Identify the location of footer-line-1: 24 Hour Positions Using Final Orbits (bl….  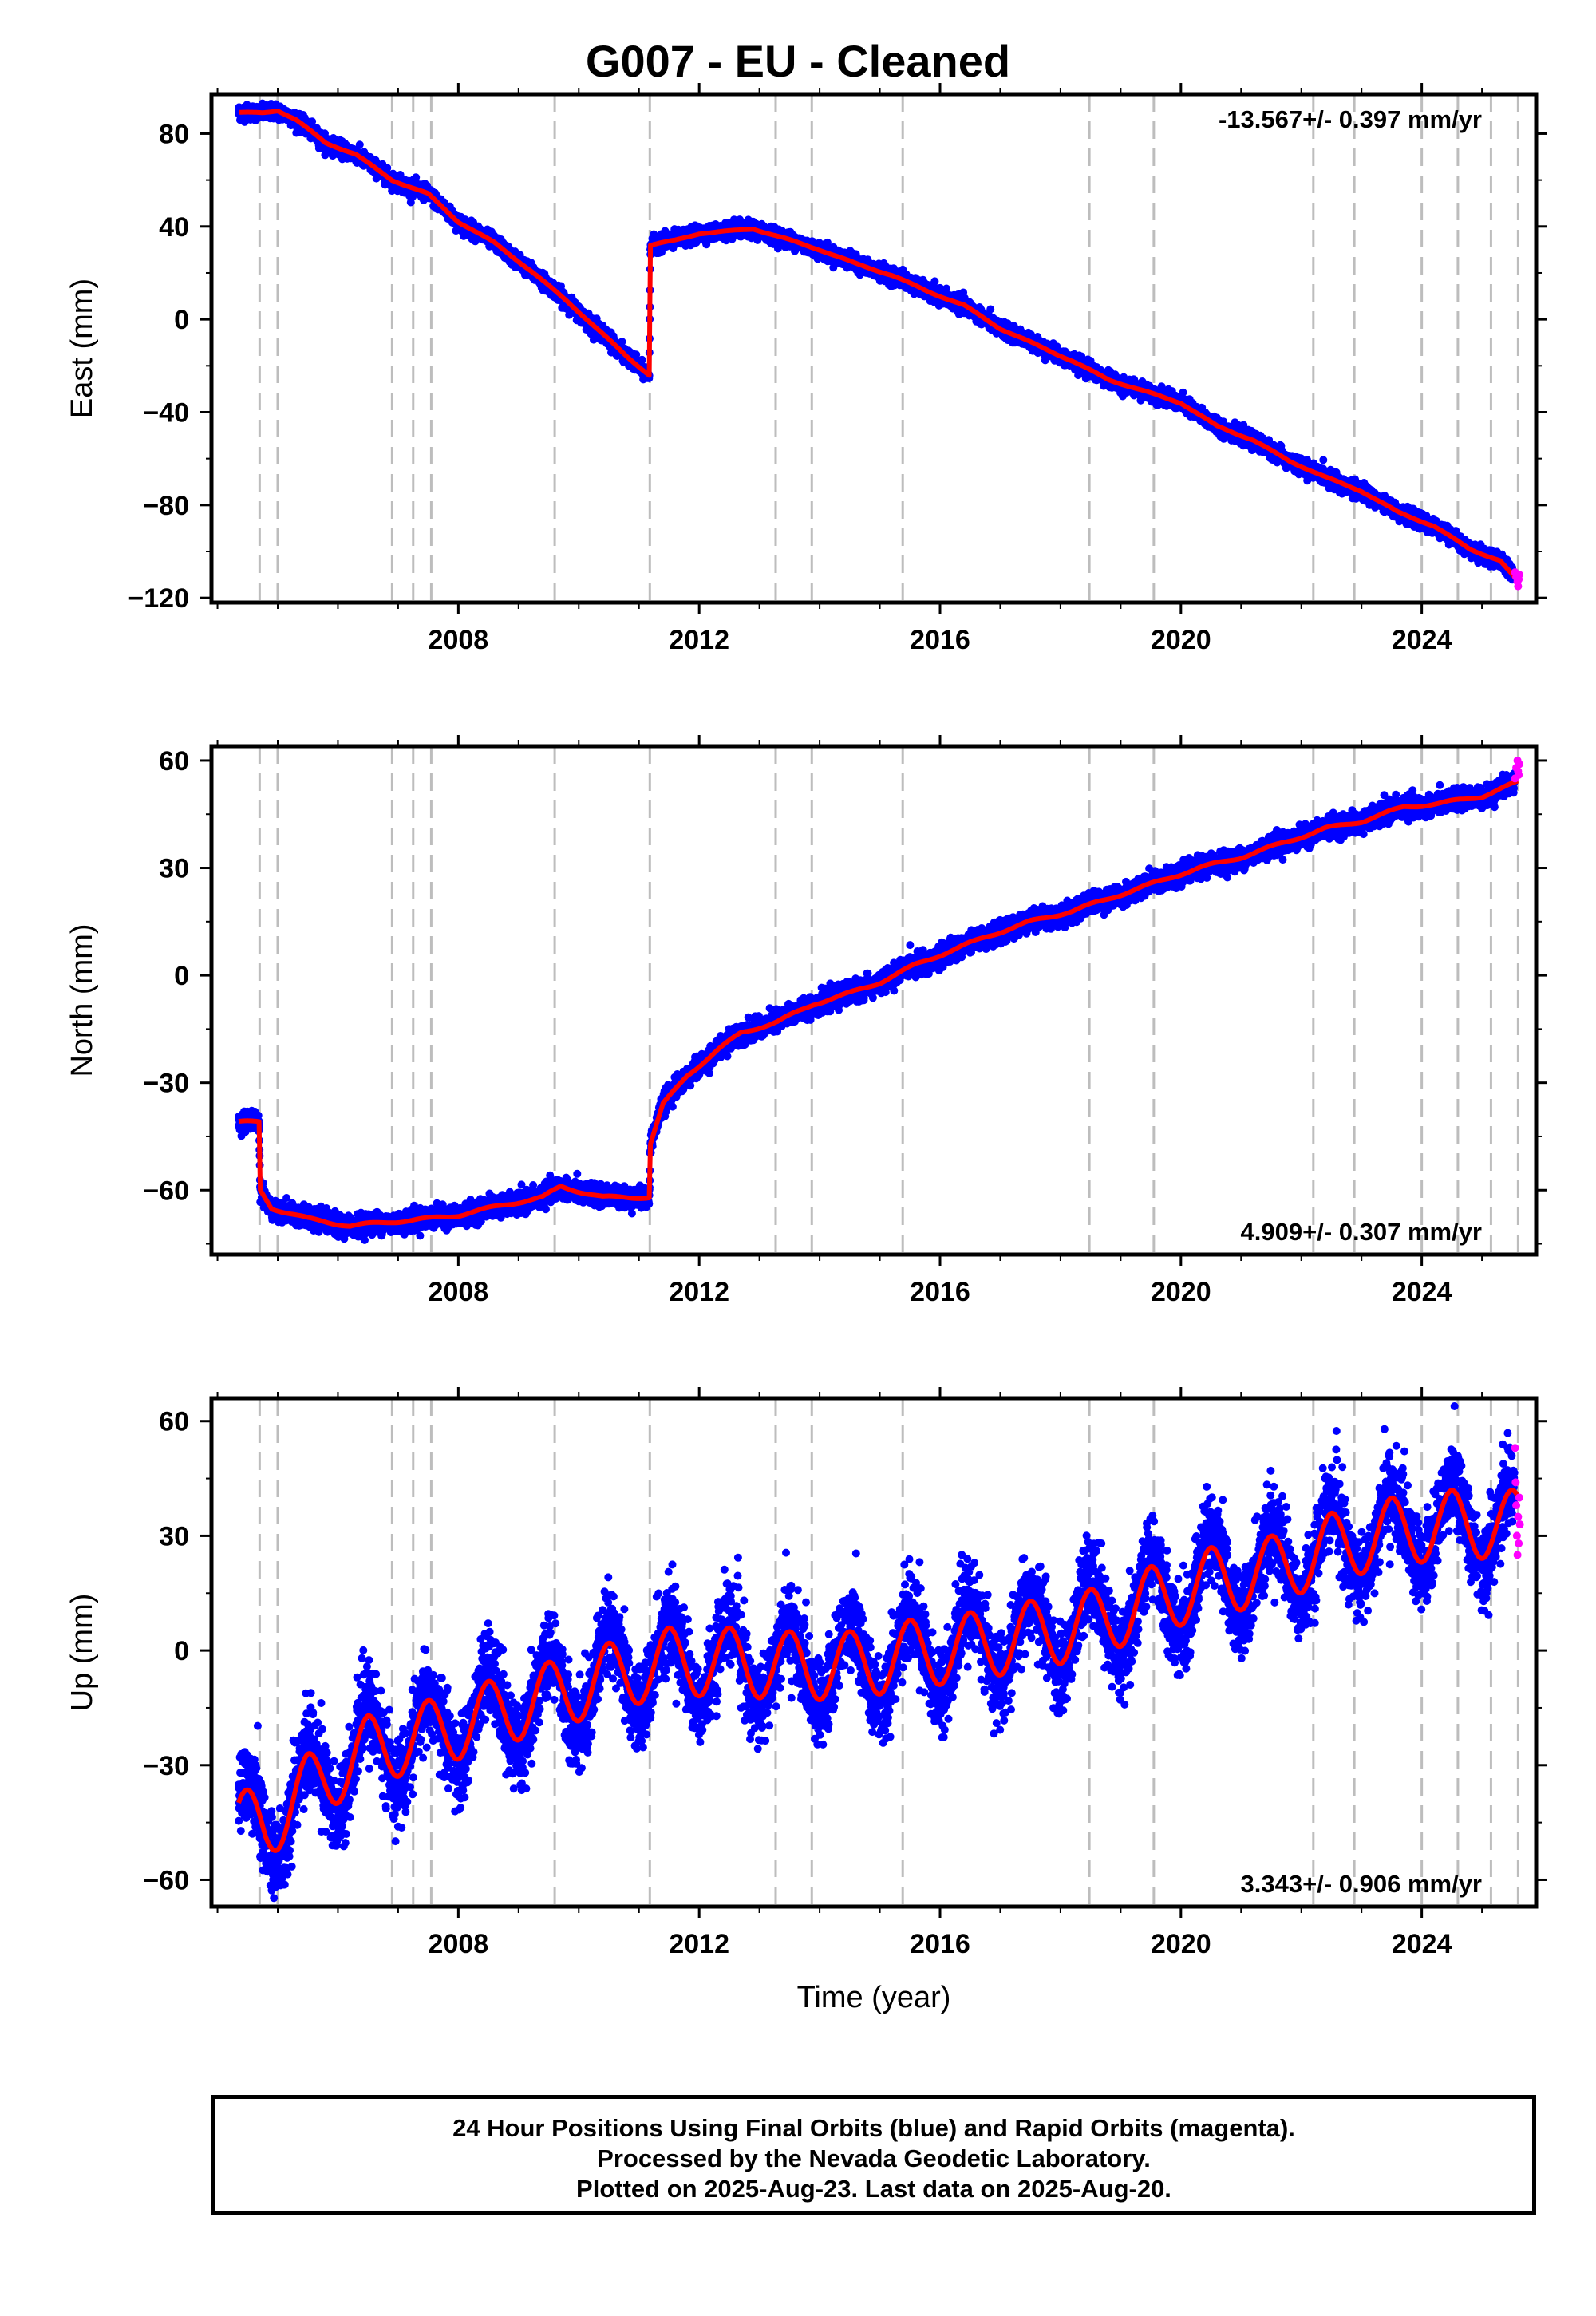
(873, 2128).